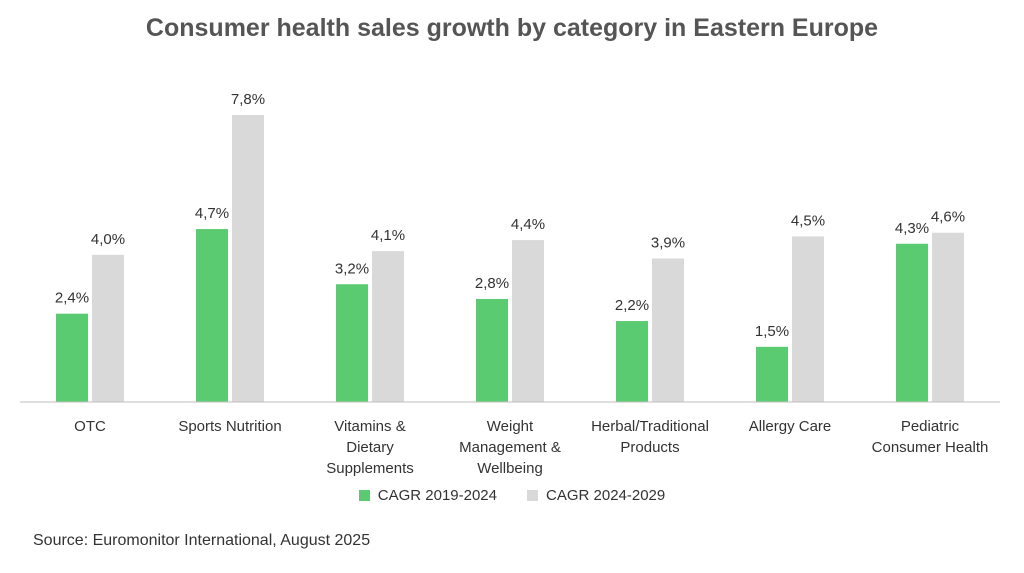 This screenshot has width=1024, height=573. Describe the element at coordinates (948, 217) in the screenshot. I see `data-label-series-2-7: 4,6%` at that location.